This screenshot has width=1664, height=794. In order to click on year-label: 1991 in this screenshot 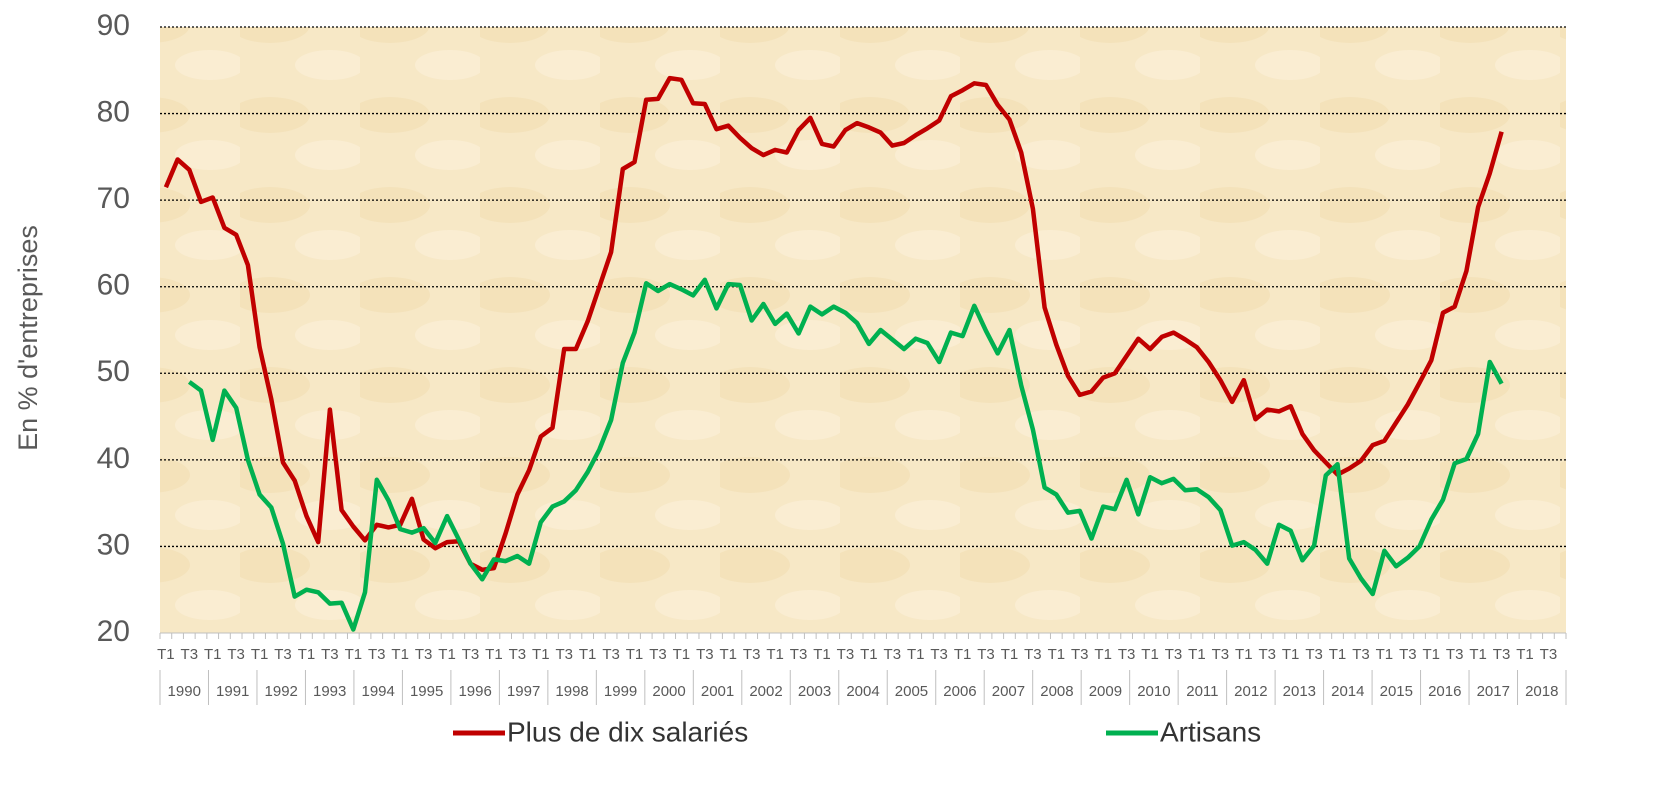, I will do `click(232, 691)`.